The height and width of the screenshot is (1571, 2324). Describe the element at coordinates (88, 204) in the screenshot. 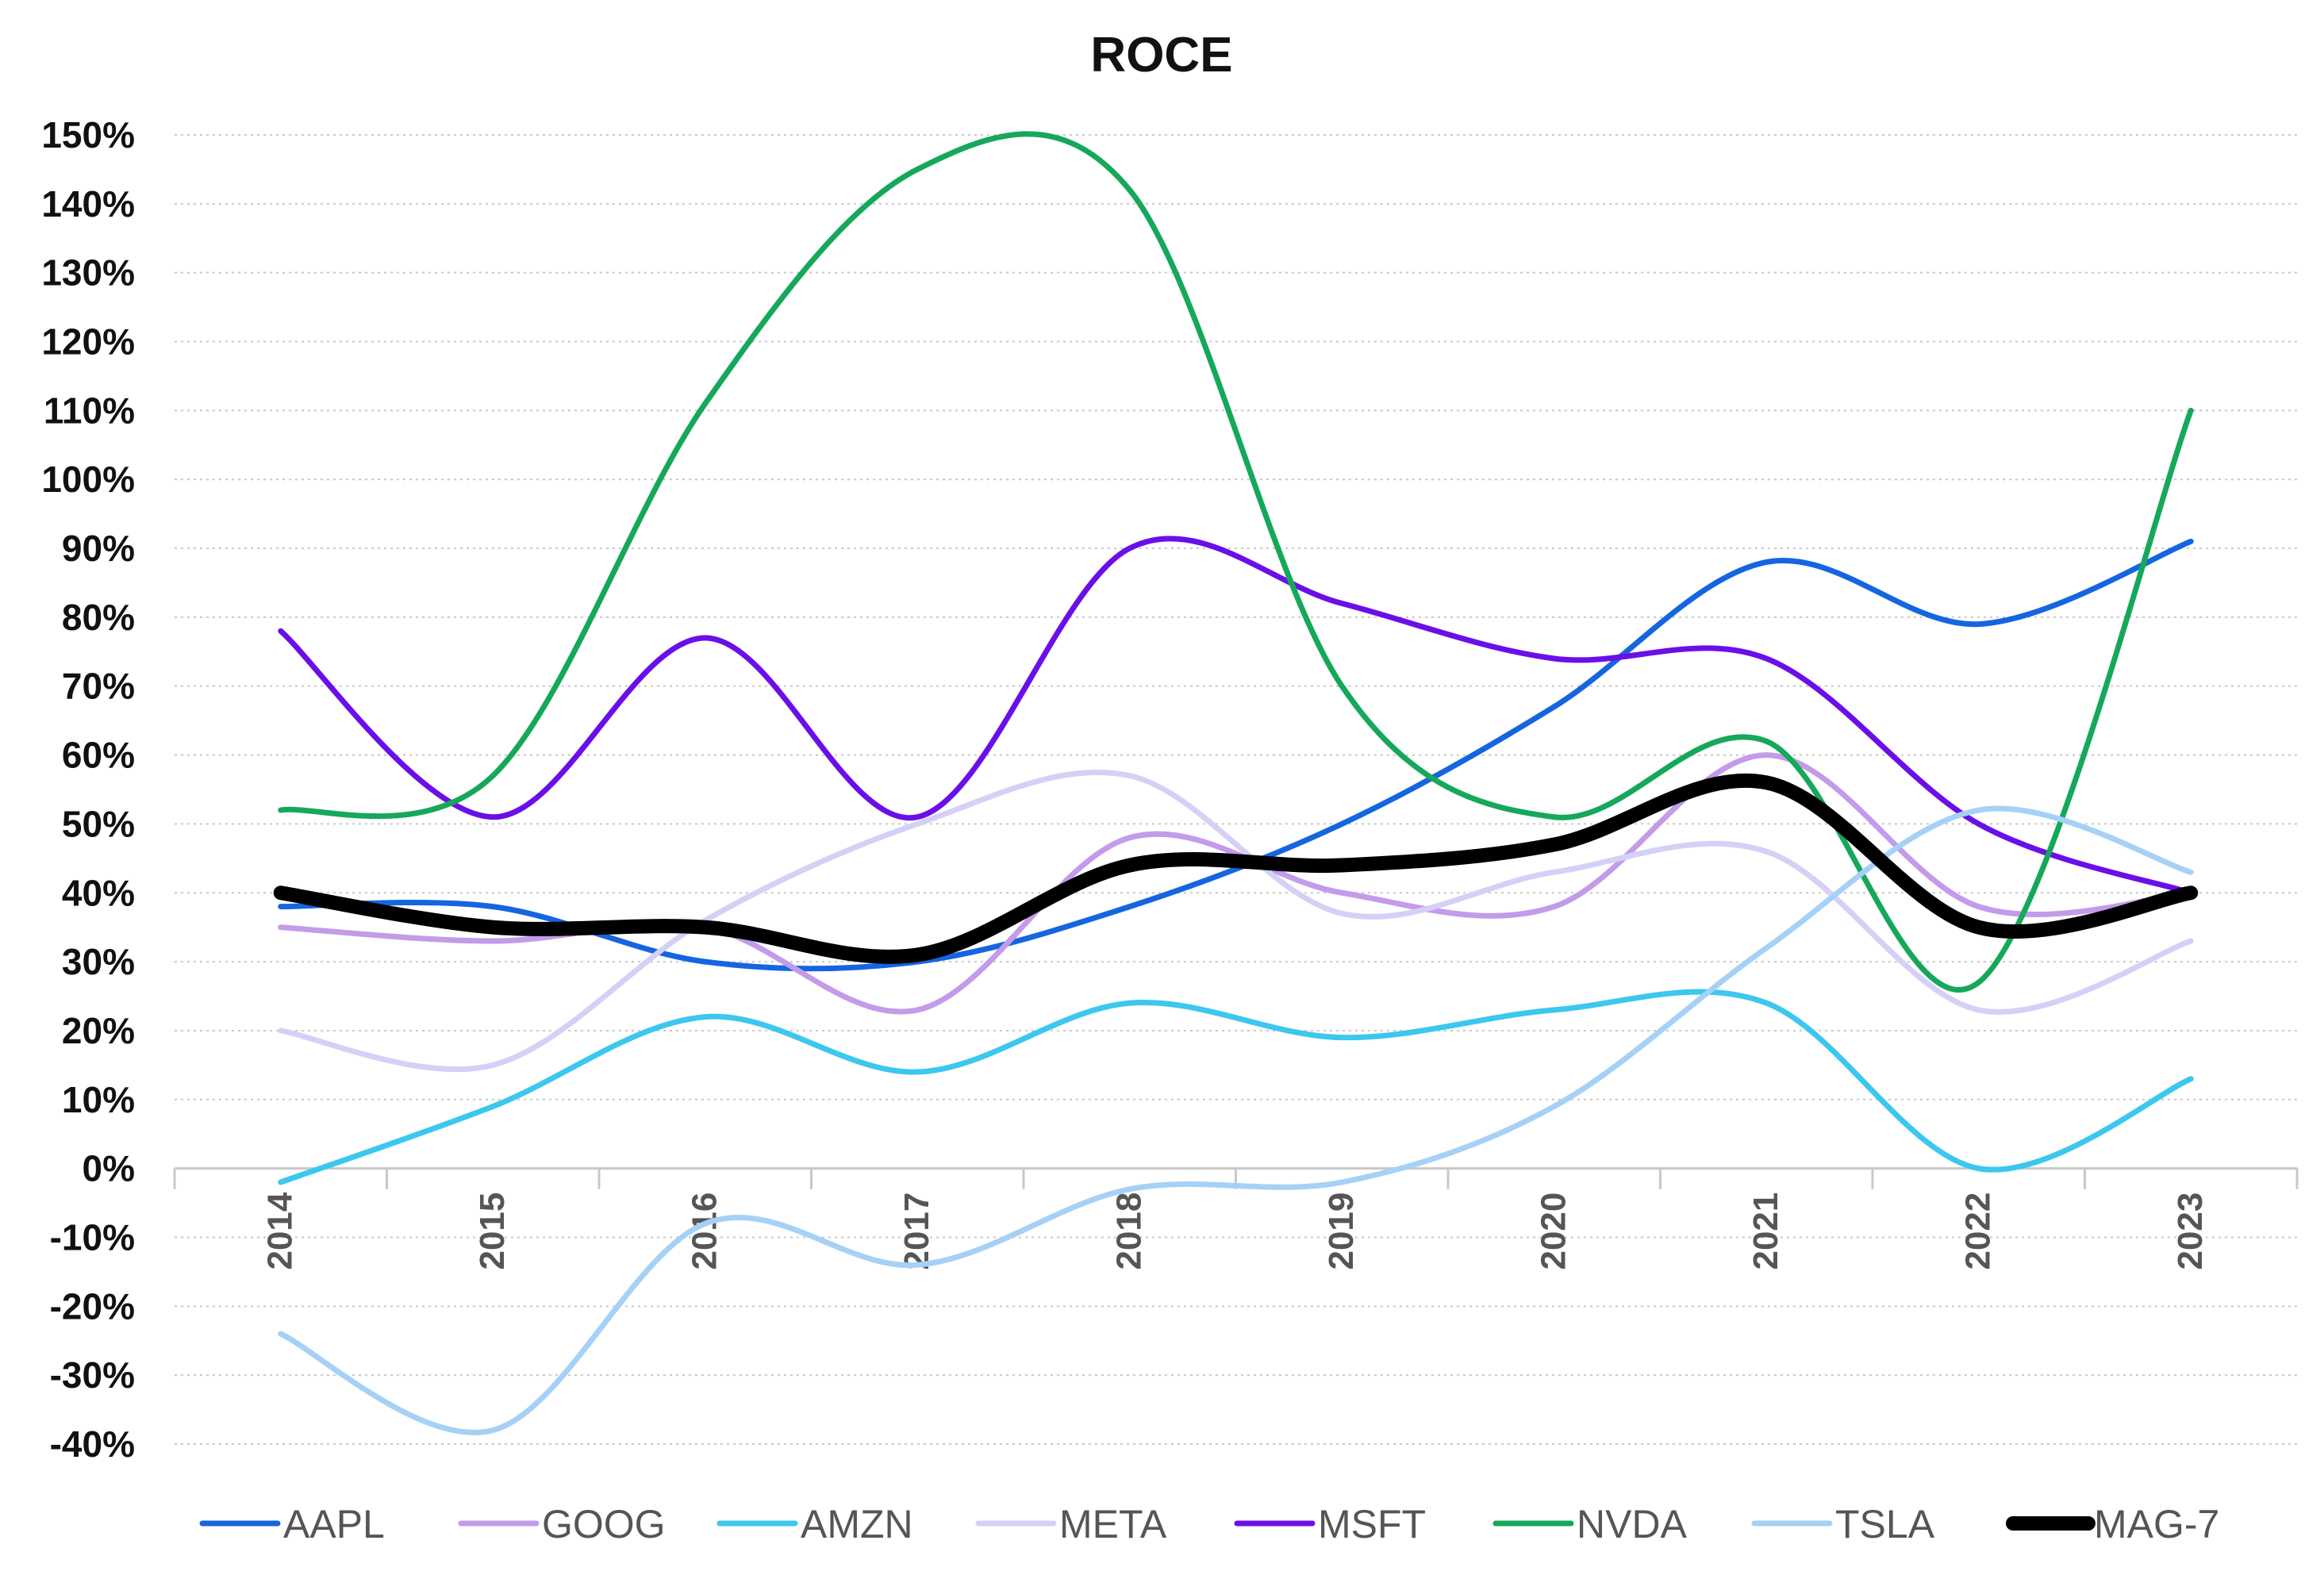

I see `y-tick-label: 140%` at that location.